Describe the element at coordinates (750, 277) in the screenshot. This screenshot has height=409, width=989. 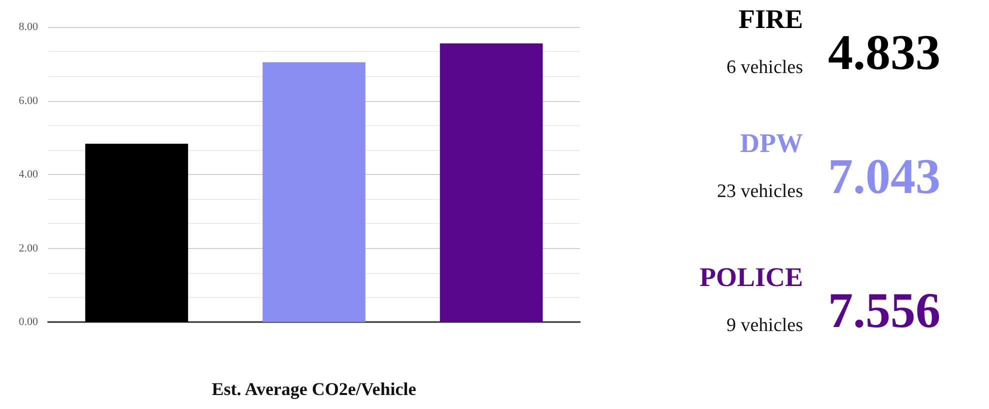
I see `category-label: POLICE` at that location.